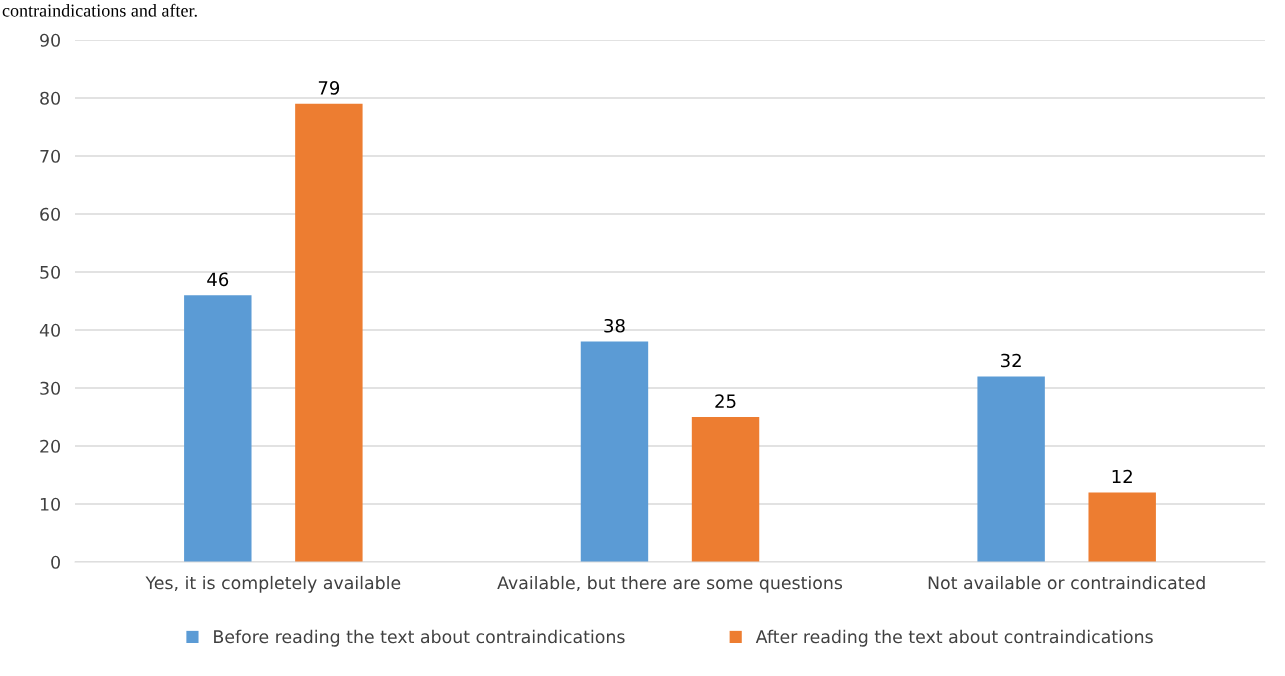 This screenshot has width=1285, height=676. What do you see at coordinates (49, 330) in the screenshot?
I see `y-tick-label: 40` at bounding box center [49, 330].